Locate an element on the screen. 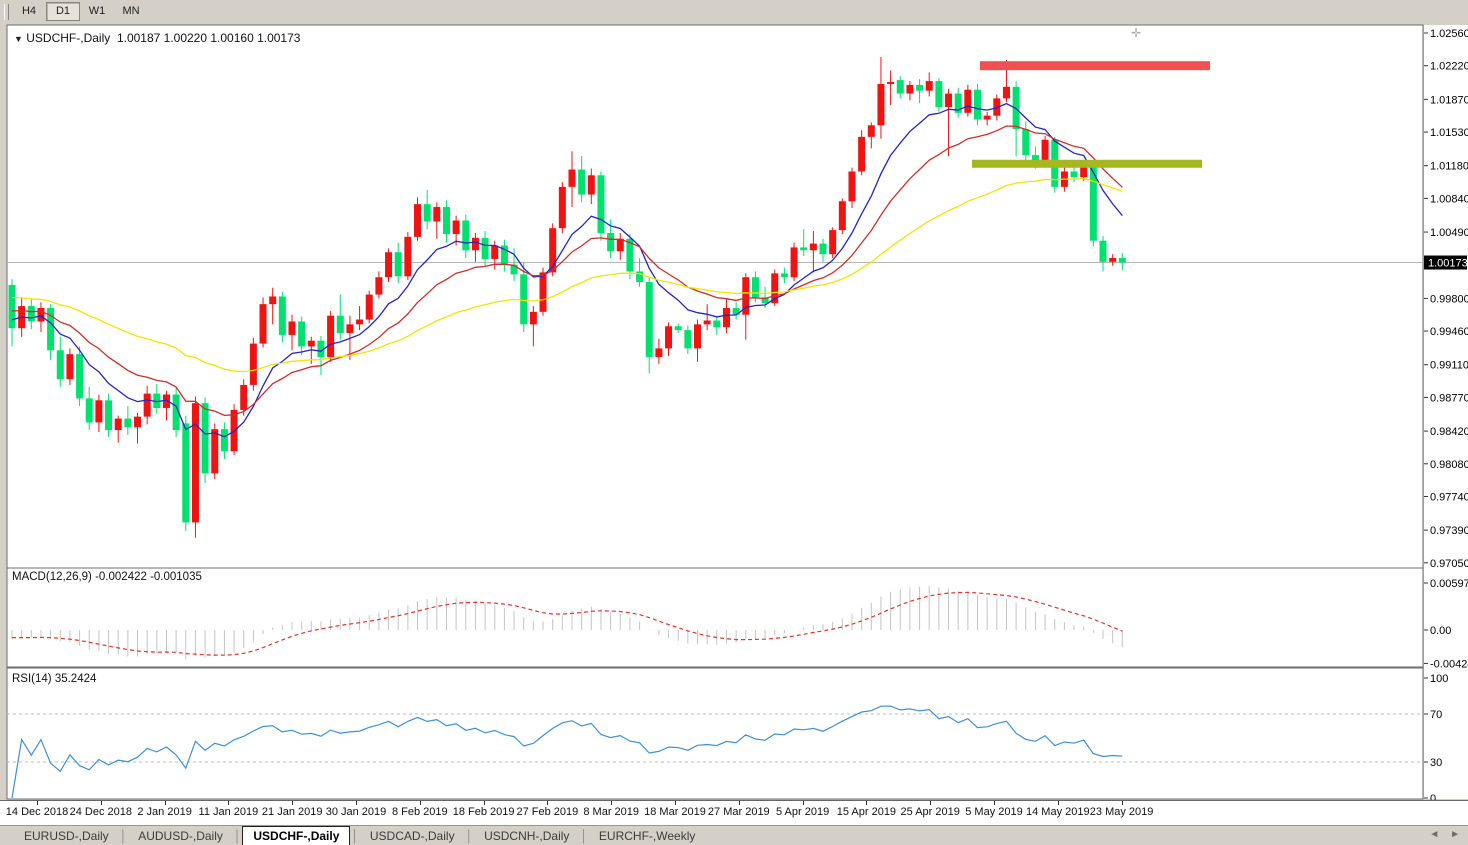  price-axis-label: 0.97050 is located at coordinates (1449, 564).